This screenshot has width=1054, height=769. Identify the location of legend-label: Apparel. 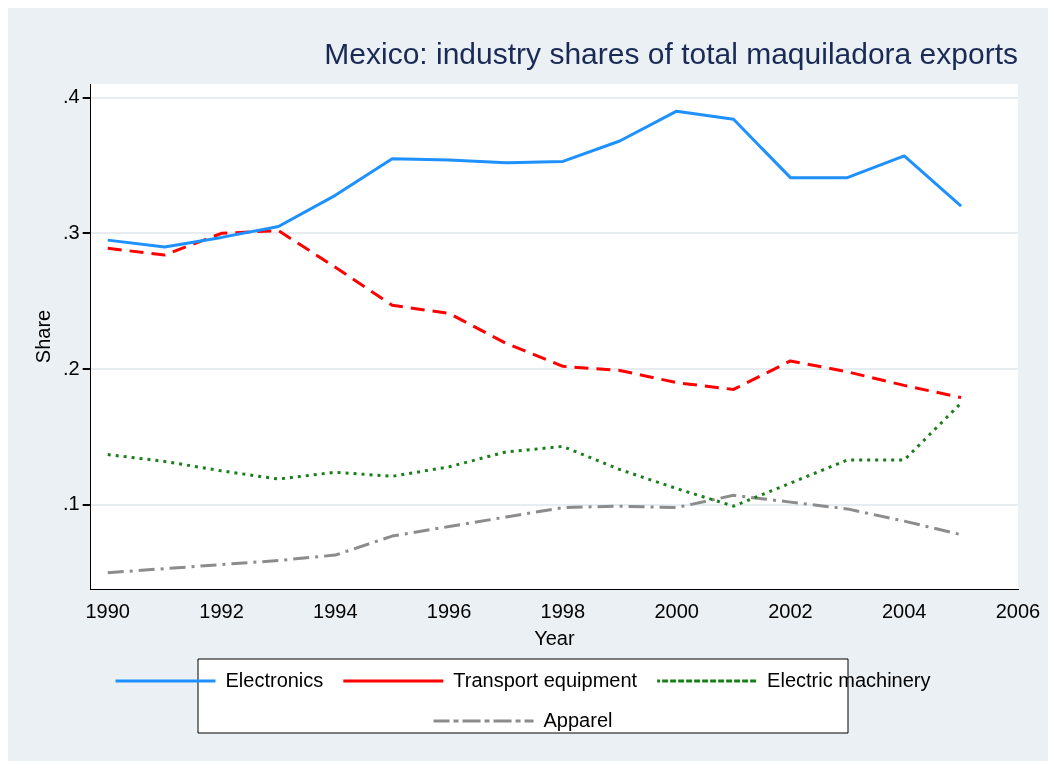
(578, 719).